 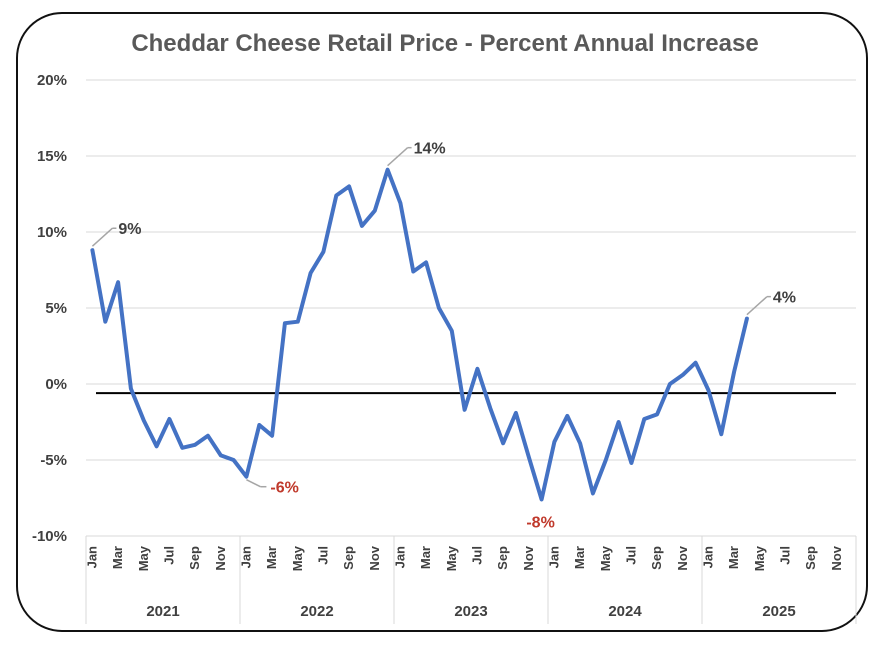 What do you see at coordinates (53, 460) in the screenshot?
I see `y-tick-label: -5%` at bounding box center [53, 460].